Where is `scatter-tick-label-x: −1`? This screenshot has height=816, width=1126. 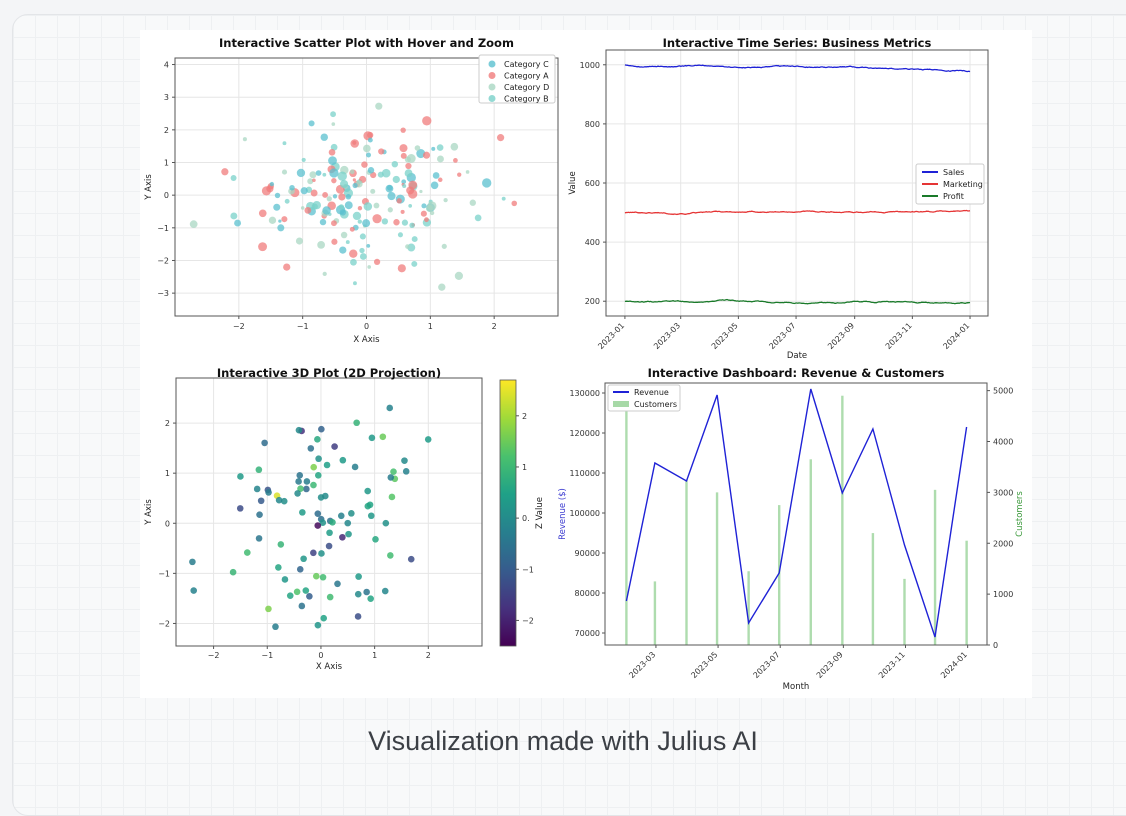
scatter-tick-label-x: −1 is located at coordinates (303, 326).